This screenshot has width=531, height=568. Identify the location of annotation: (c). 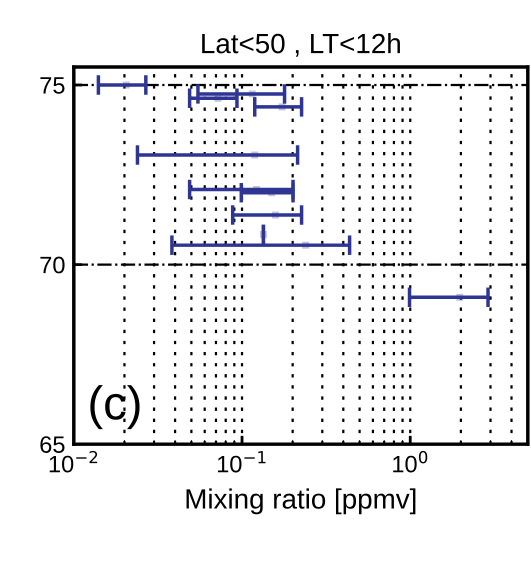
(115, 407).